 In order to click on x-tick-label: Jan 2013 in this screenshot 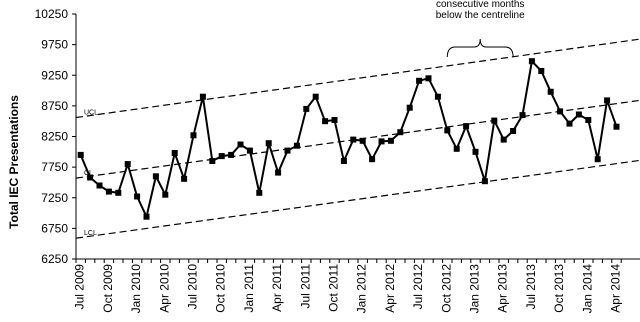, I will do `click(475, 289)`.